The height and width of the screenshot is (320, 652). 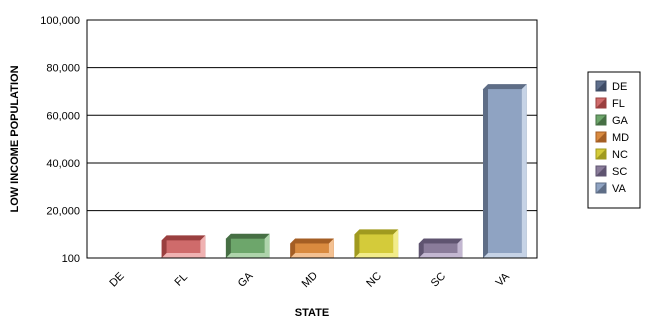 I want to click on legend-label: SC, so click(x=619, y=172).